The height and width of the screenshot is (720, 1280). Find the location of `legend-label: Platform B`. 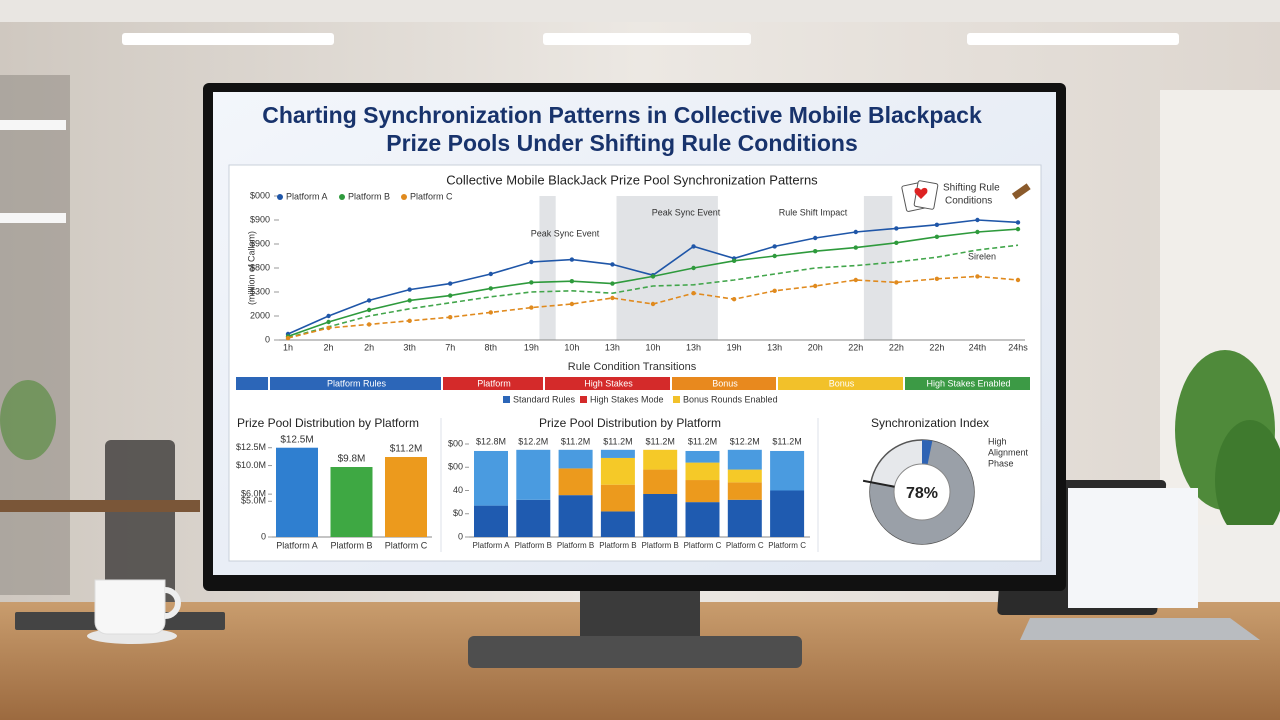

legend-label: Platform B is located at coordinates (369, 196).